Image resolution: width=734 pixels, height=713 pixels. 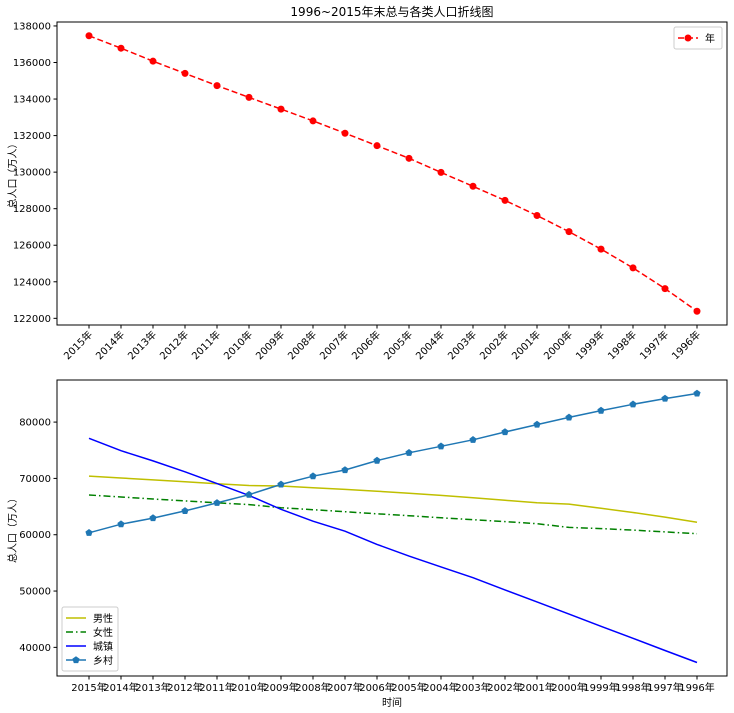 What do you see at coordinates (35, 479) in the screenshot?
I see `y-tick-label: 70000` at bounding box center [35, 479].